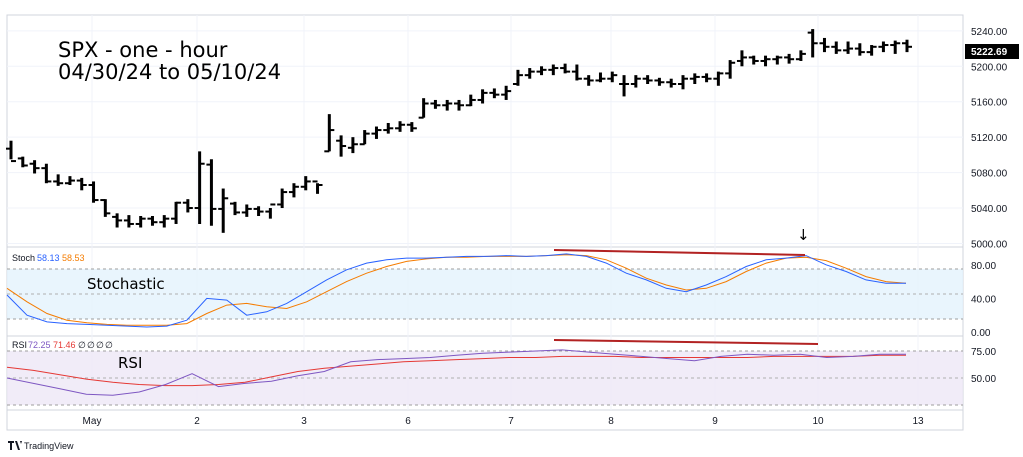 This screenshot has height=457, width=1023. Describe the element at coordinates (989, 67) in the screenshot. I see `price-tick-label: 5200.00` at that location.